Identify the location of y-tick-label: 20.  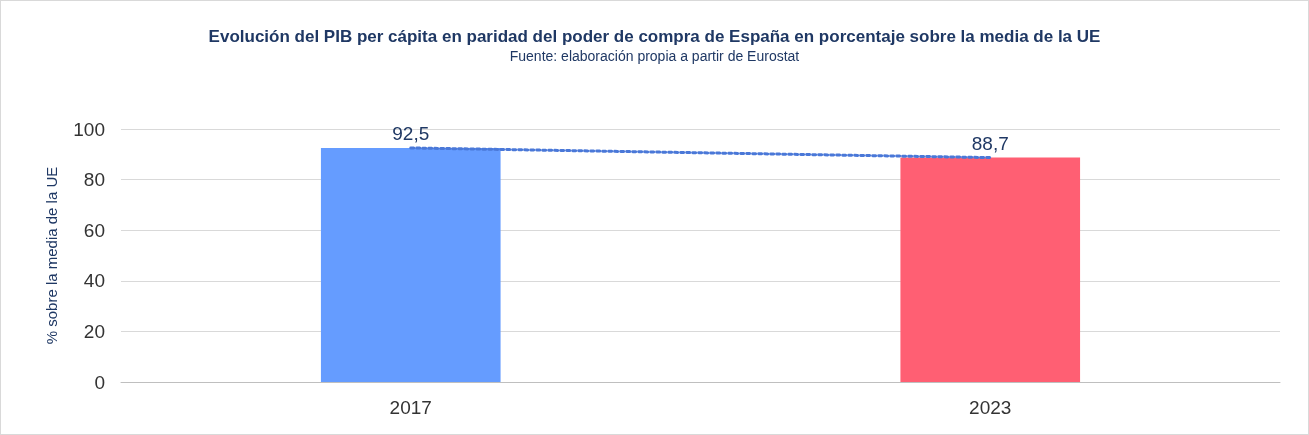
(94, 331).